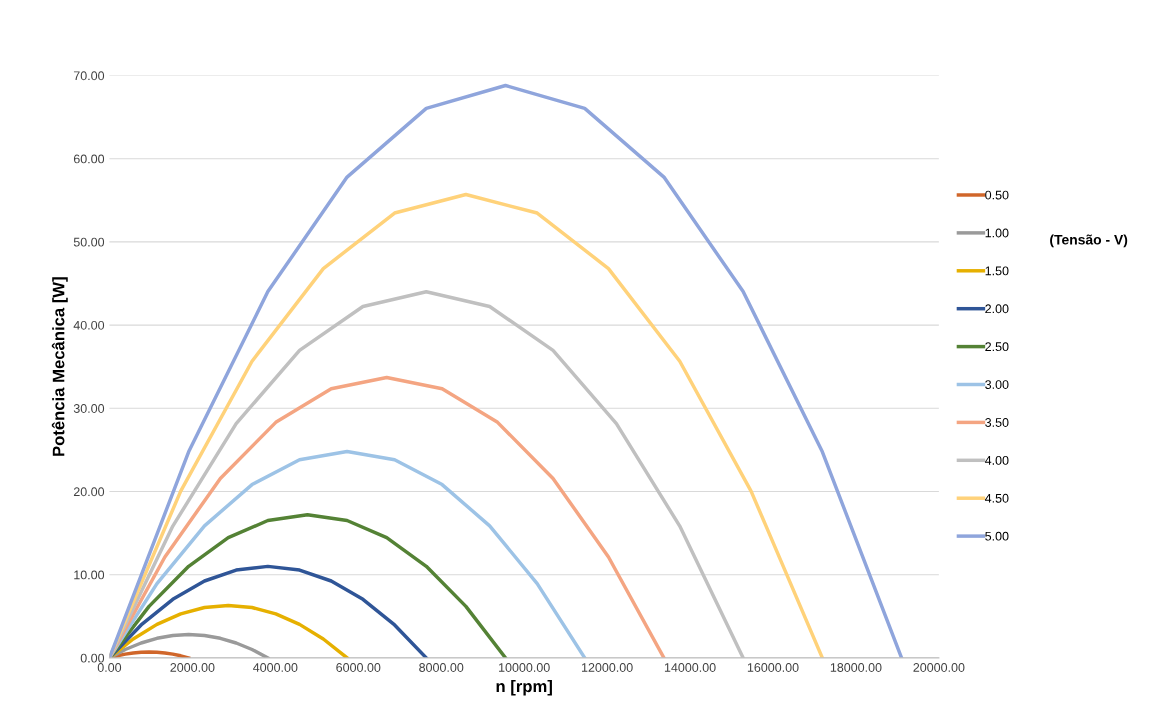 Image resolution: width=1152 pixels, height=719 pixels. I want to click on x-tick-label: 10000.00, so click(524, 667).